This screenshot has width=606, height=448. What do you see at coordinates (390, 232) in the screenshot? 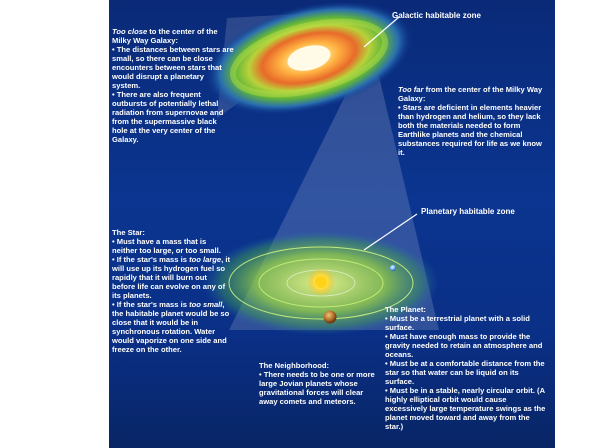
I see `planetary-zone-leader` at bounding box center [390, 232].